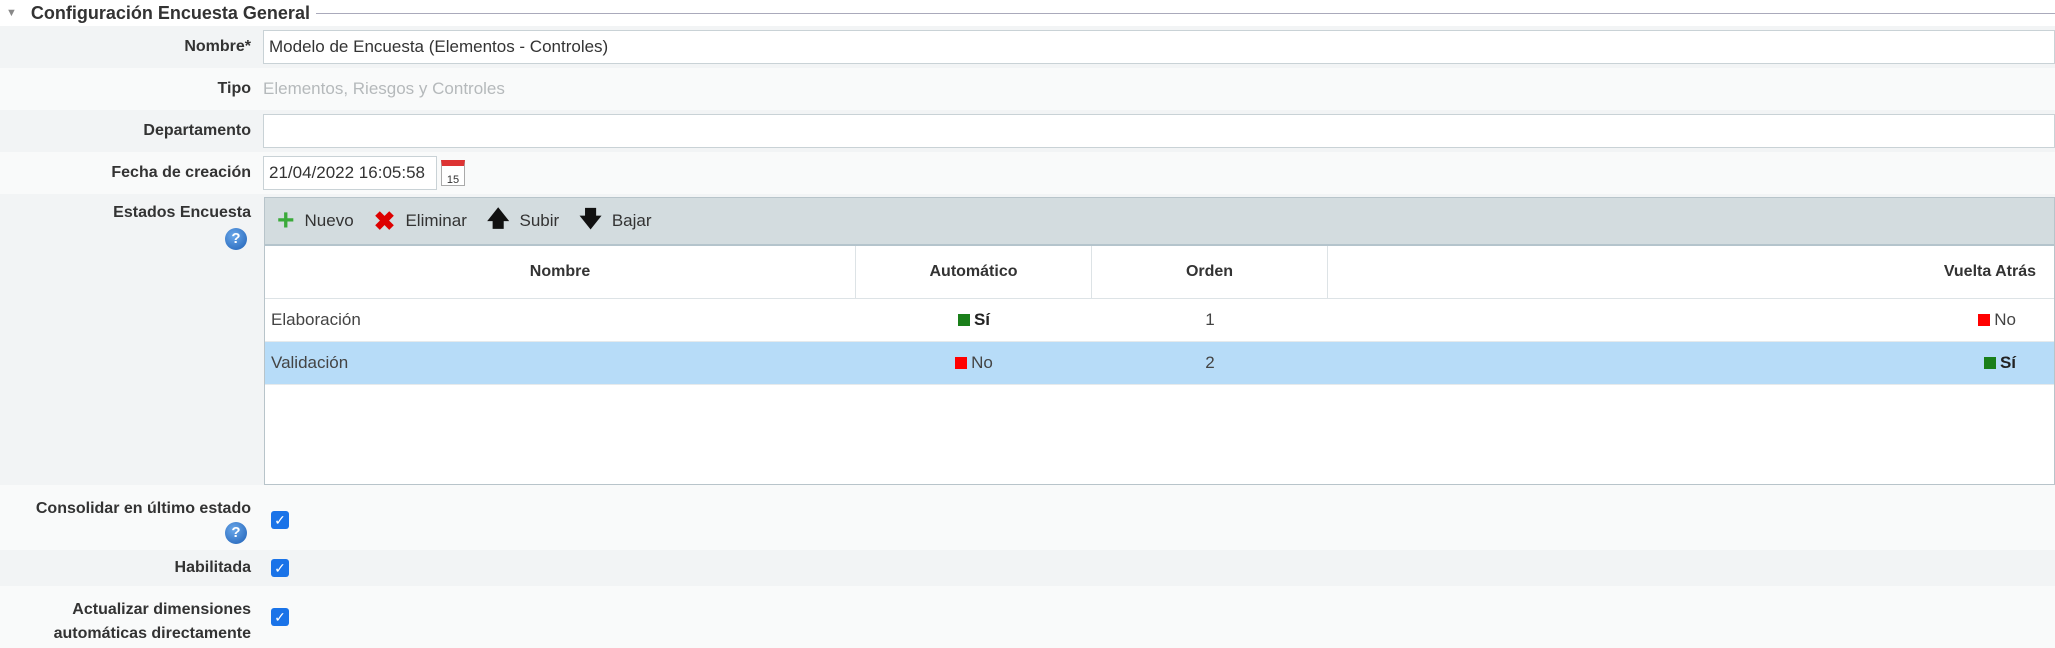  Describe the element at coordinates (217, 46) in the screenshot. I see `nombre-label: Nombre*` at that location.